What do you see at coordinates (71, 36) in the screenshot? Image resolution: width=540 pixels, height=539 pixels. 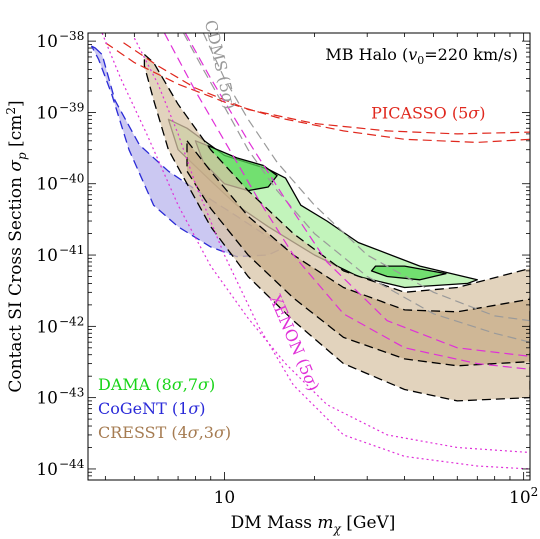 I see `y-tick-exponent: −38` at bounding box center [71, 36].